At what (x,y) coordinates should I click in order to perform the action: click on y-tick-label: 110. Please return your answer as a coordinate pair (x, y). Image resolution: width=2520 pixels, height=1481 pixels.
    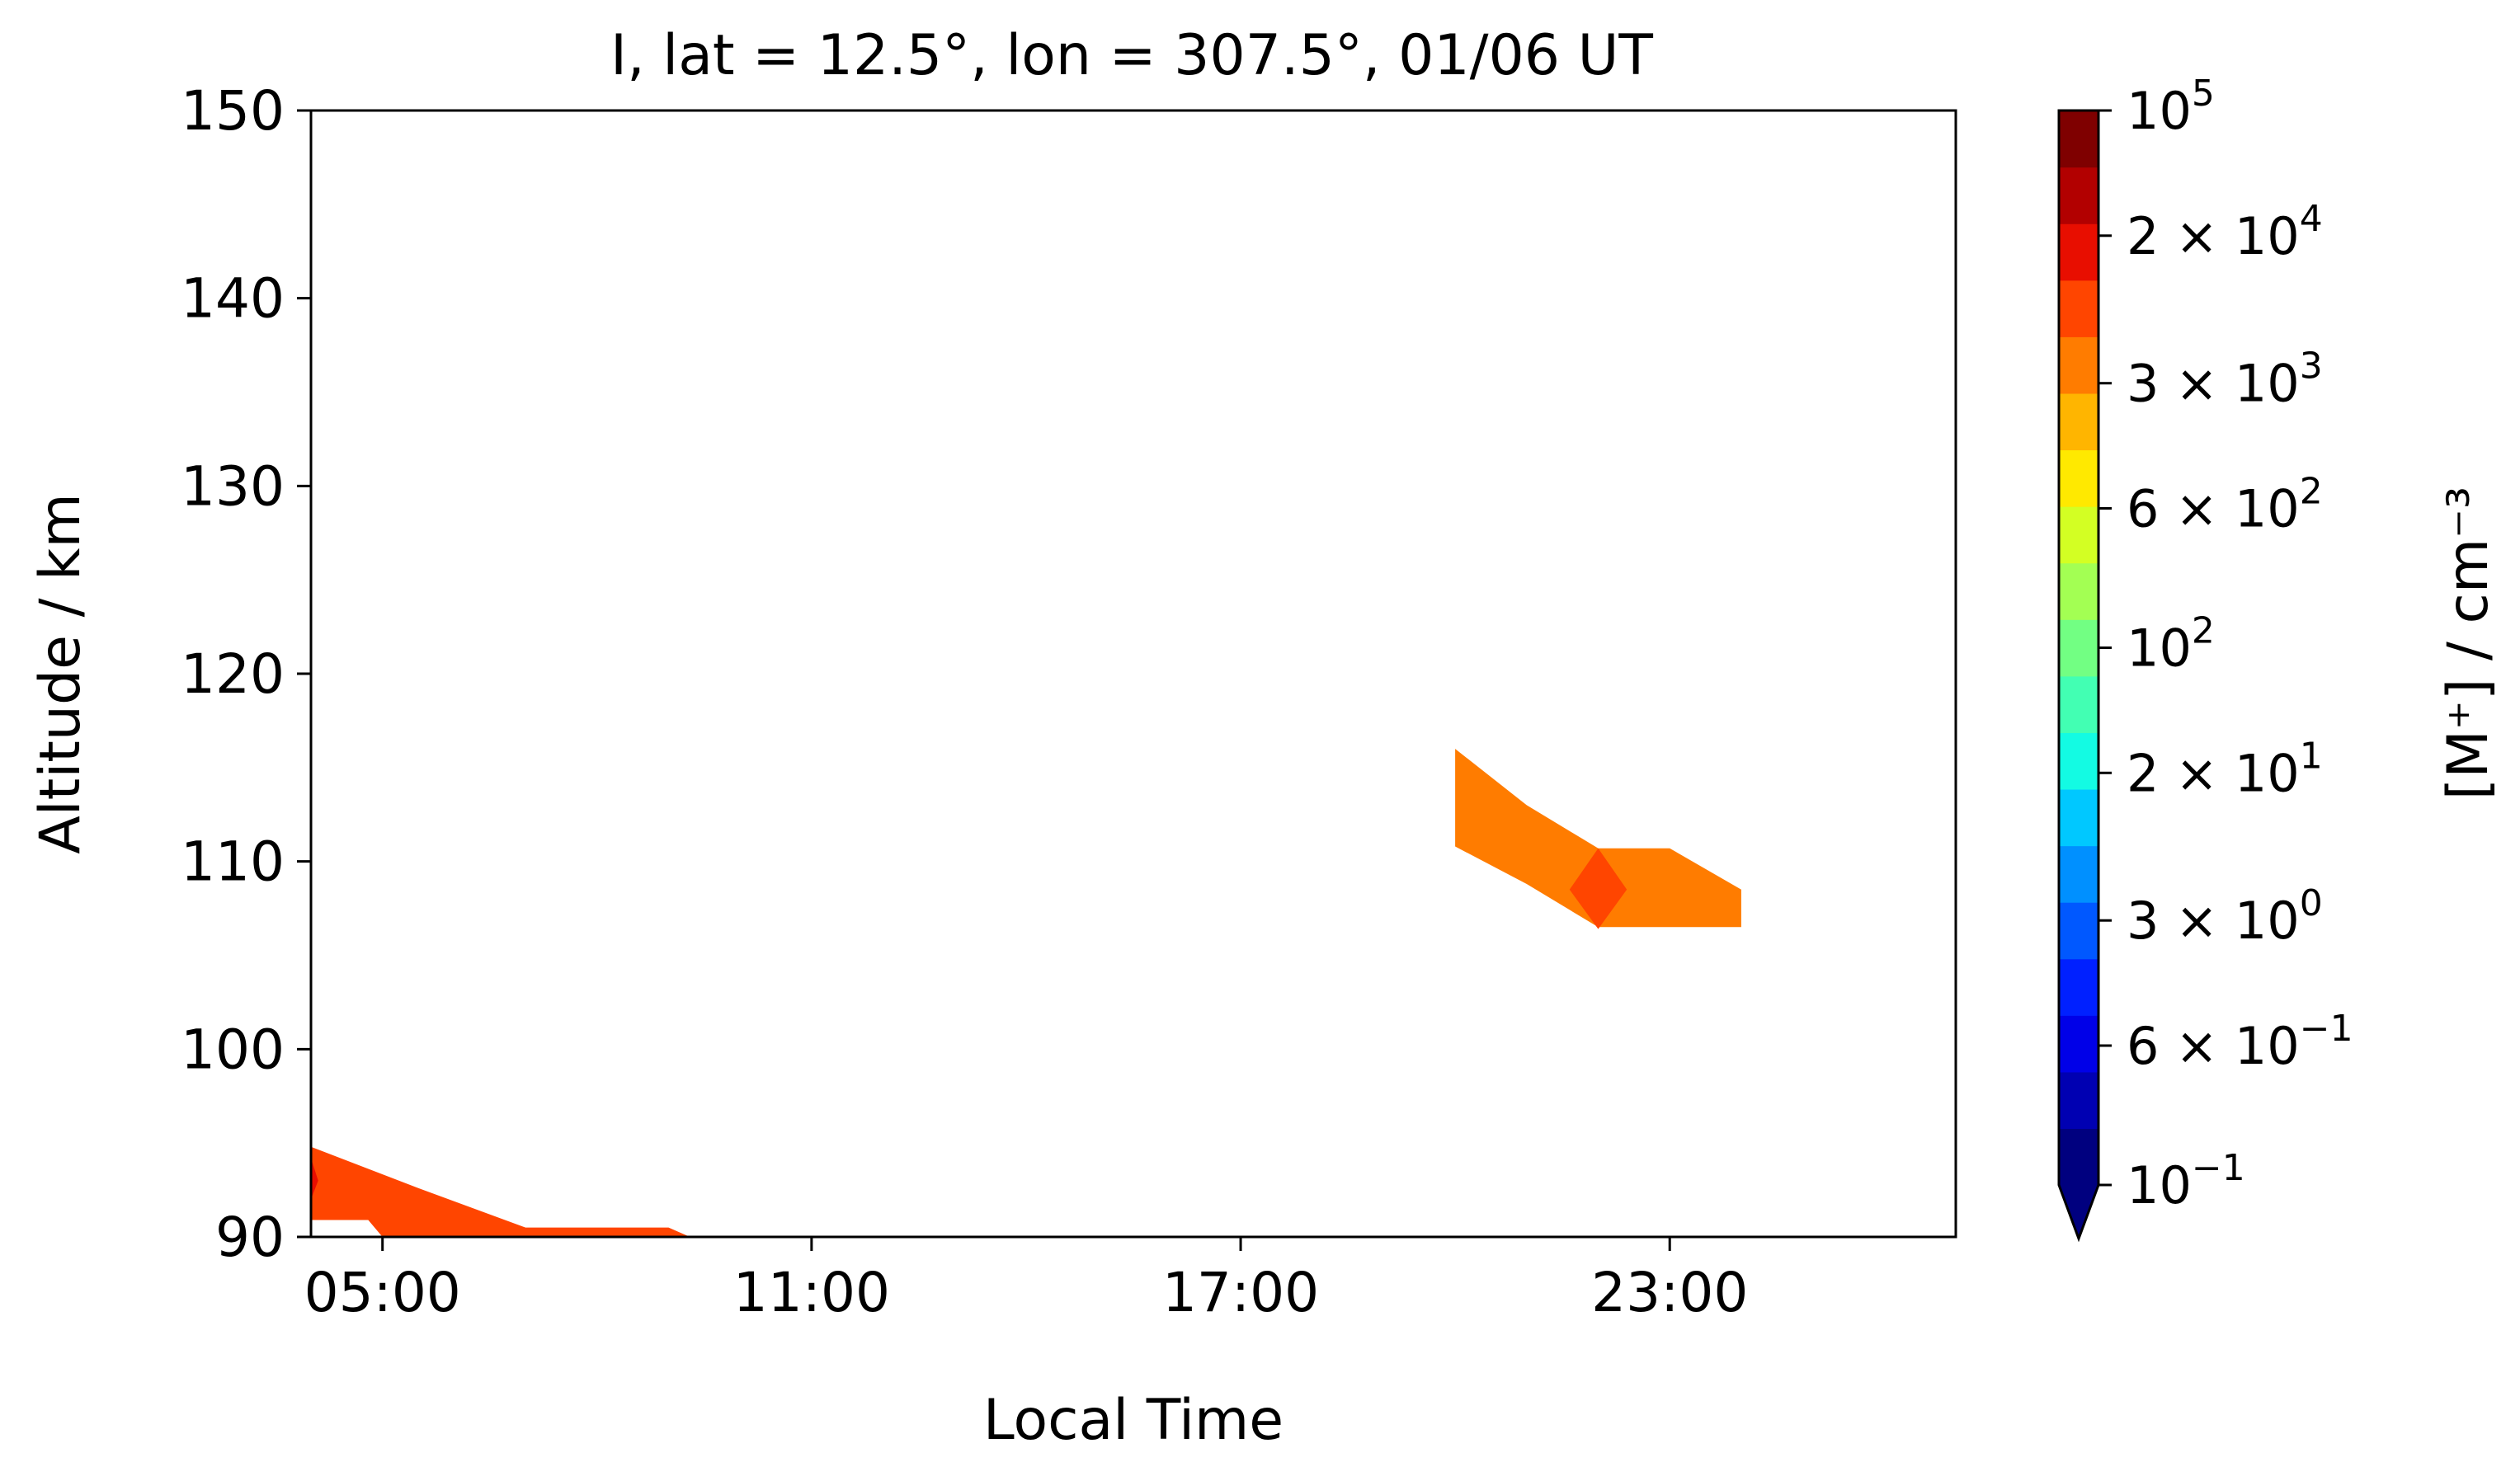
    Looking at the image, I should click on (233, 862).